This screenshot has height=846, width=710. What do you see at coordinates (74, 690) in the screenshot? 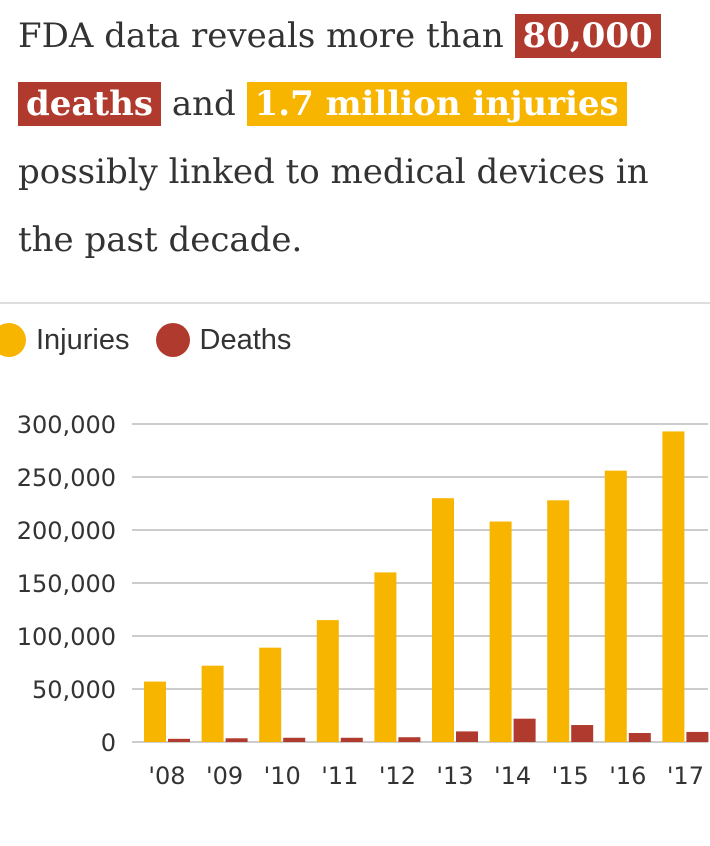
I see `y-tick-label: 50,000` at bounding box center [74, 690].